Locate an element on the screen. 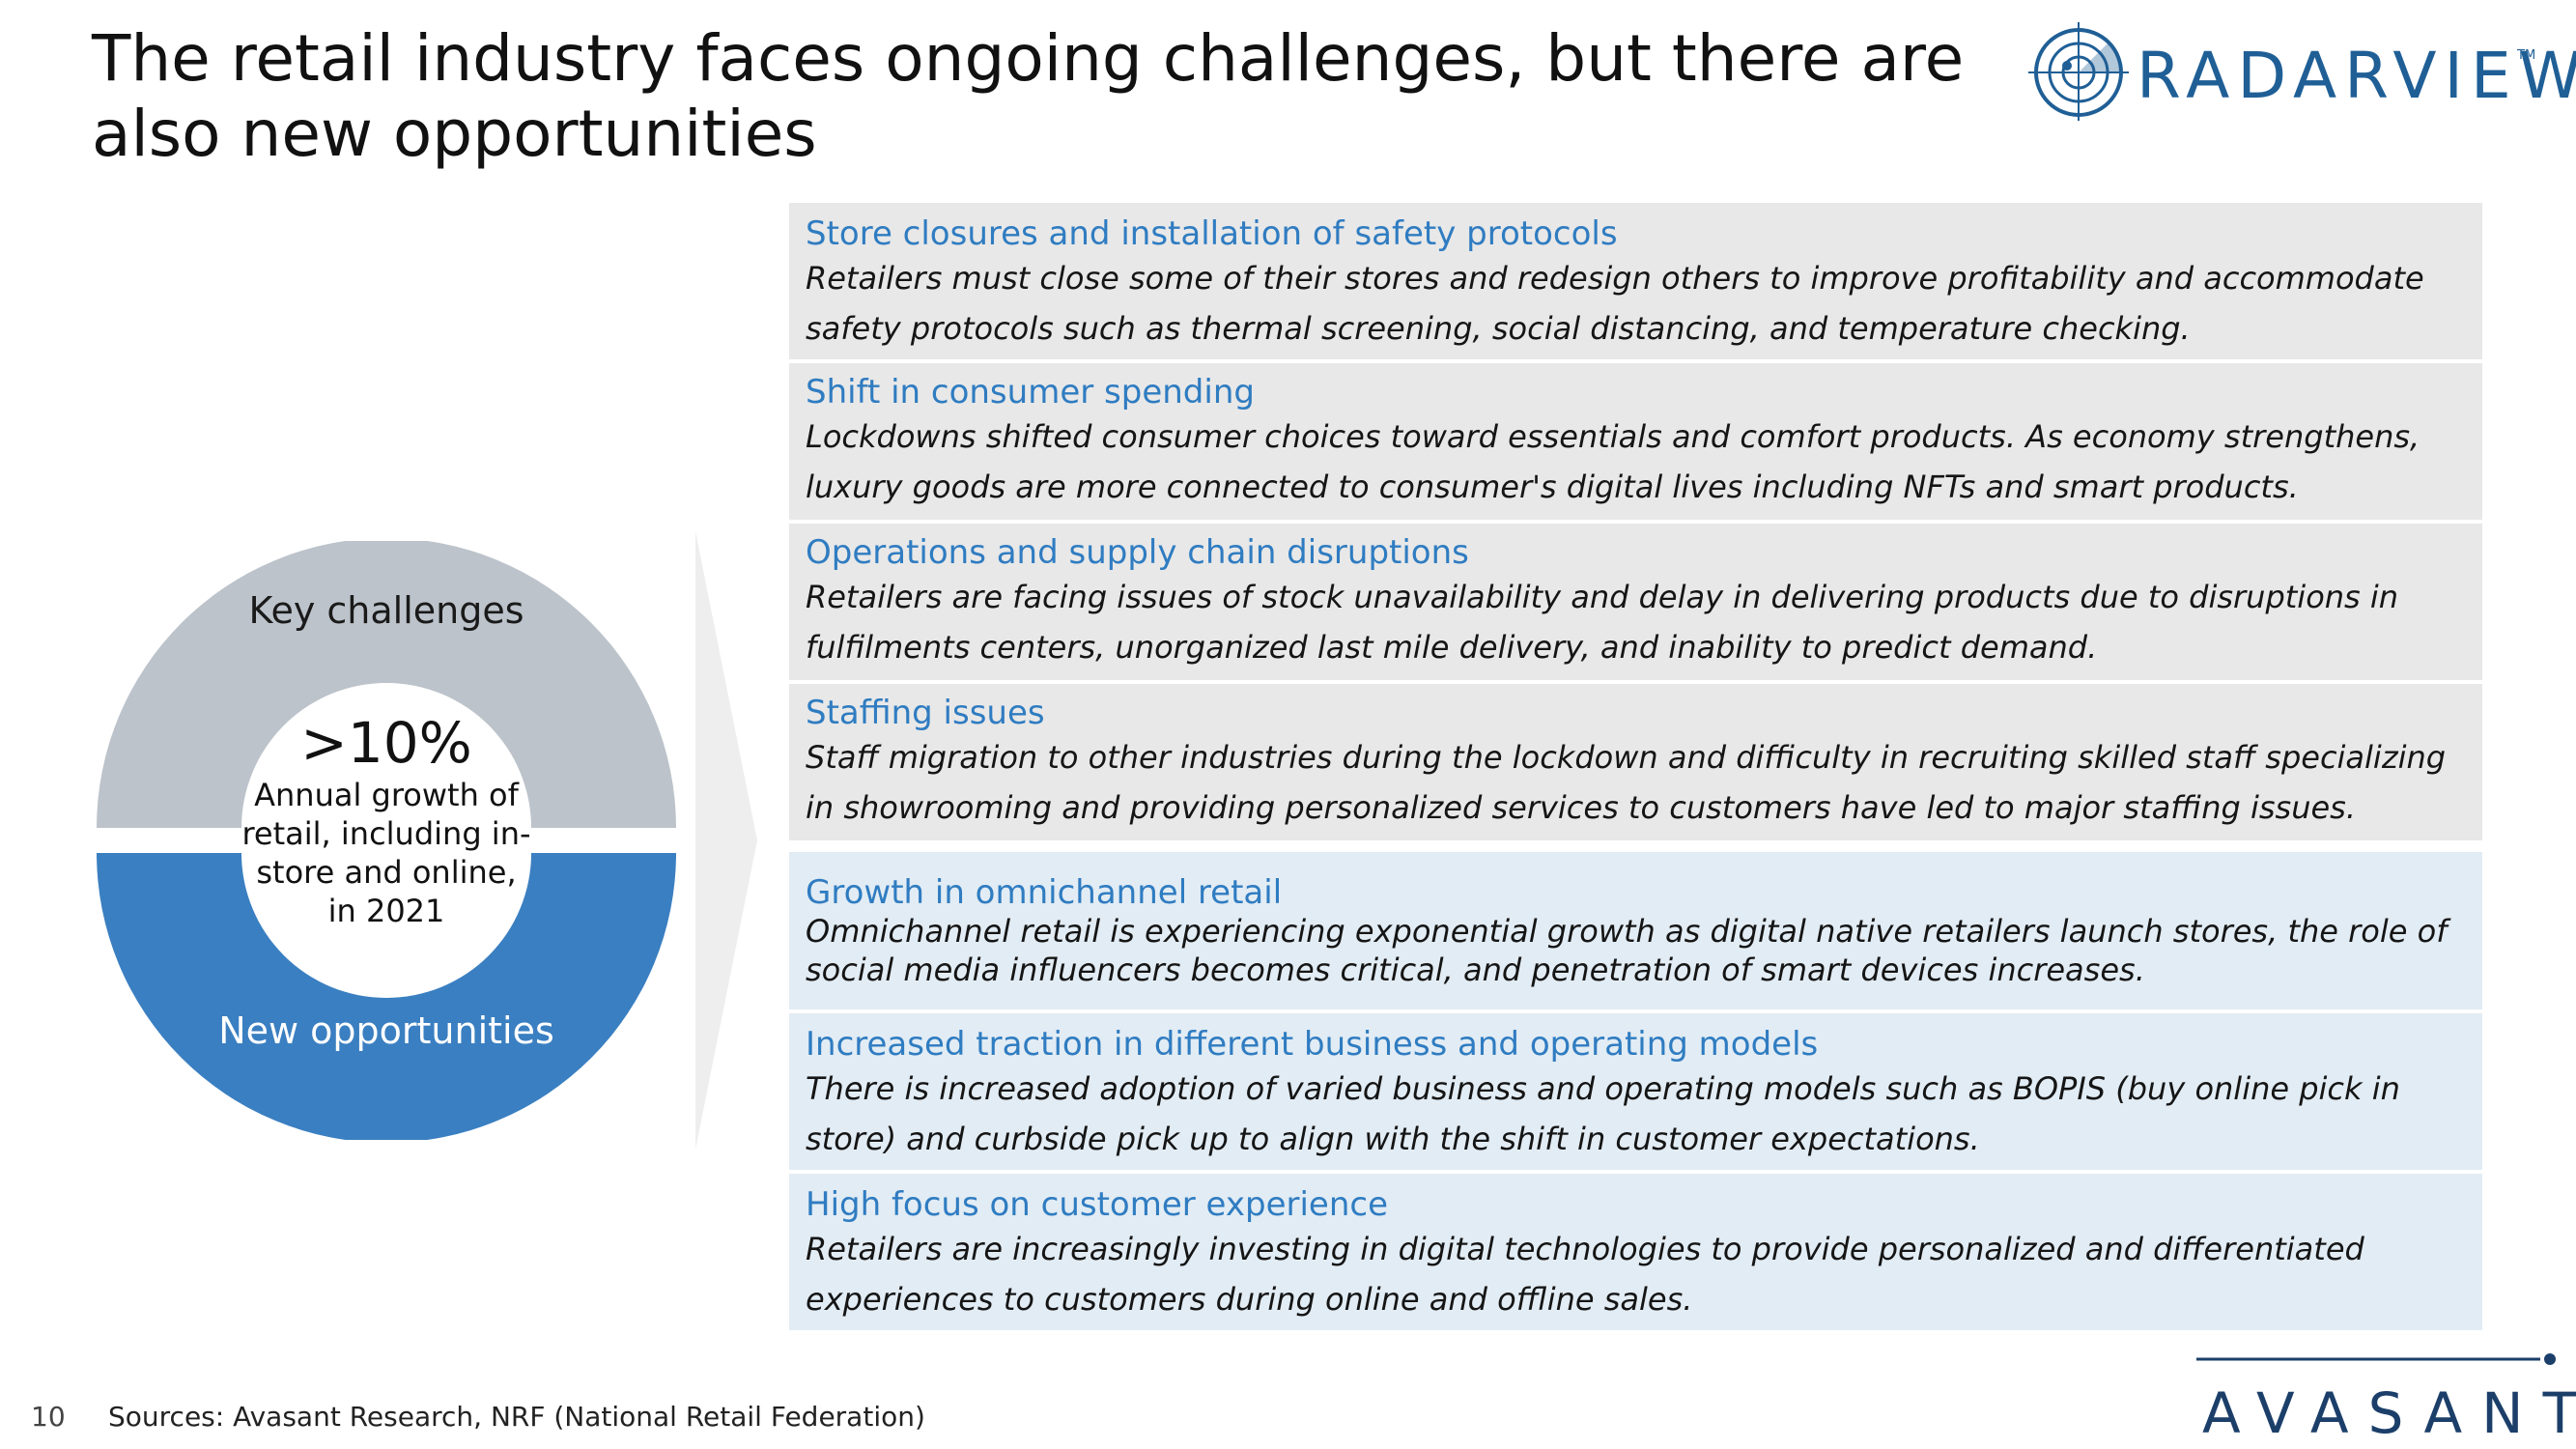 The image size is (2576, 1449). avasant-logo: AVASANT is located at coordinates (2384, 1397).